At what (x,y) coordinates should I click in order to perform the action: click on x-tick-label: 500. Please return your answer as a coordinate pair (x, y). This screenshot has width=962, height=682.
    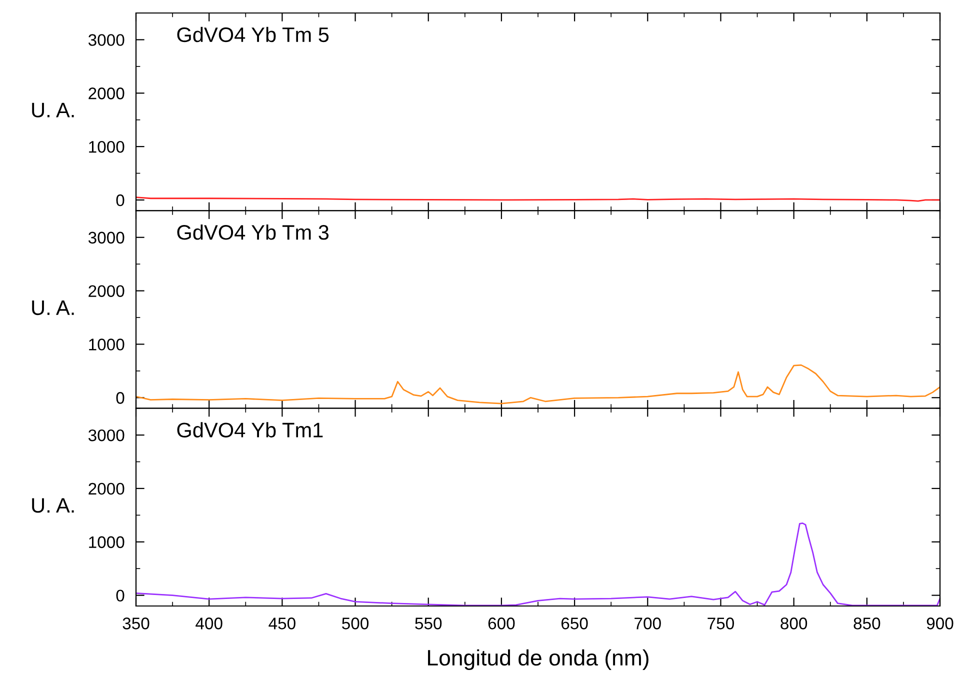
    Looking at the image, I should click on (355, 624).